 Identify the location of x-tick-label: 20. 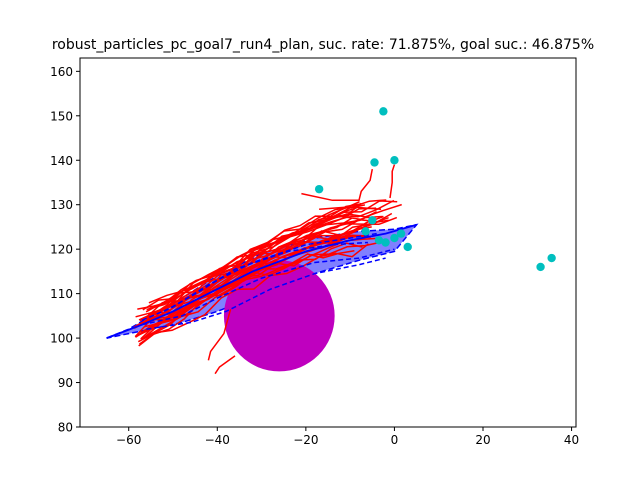
(482, 440).